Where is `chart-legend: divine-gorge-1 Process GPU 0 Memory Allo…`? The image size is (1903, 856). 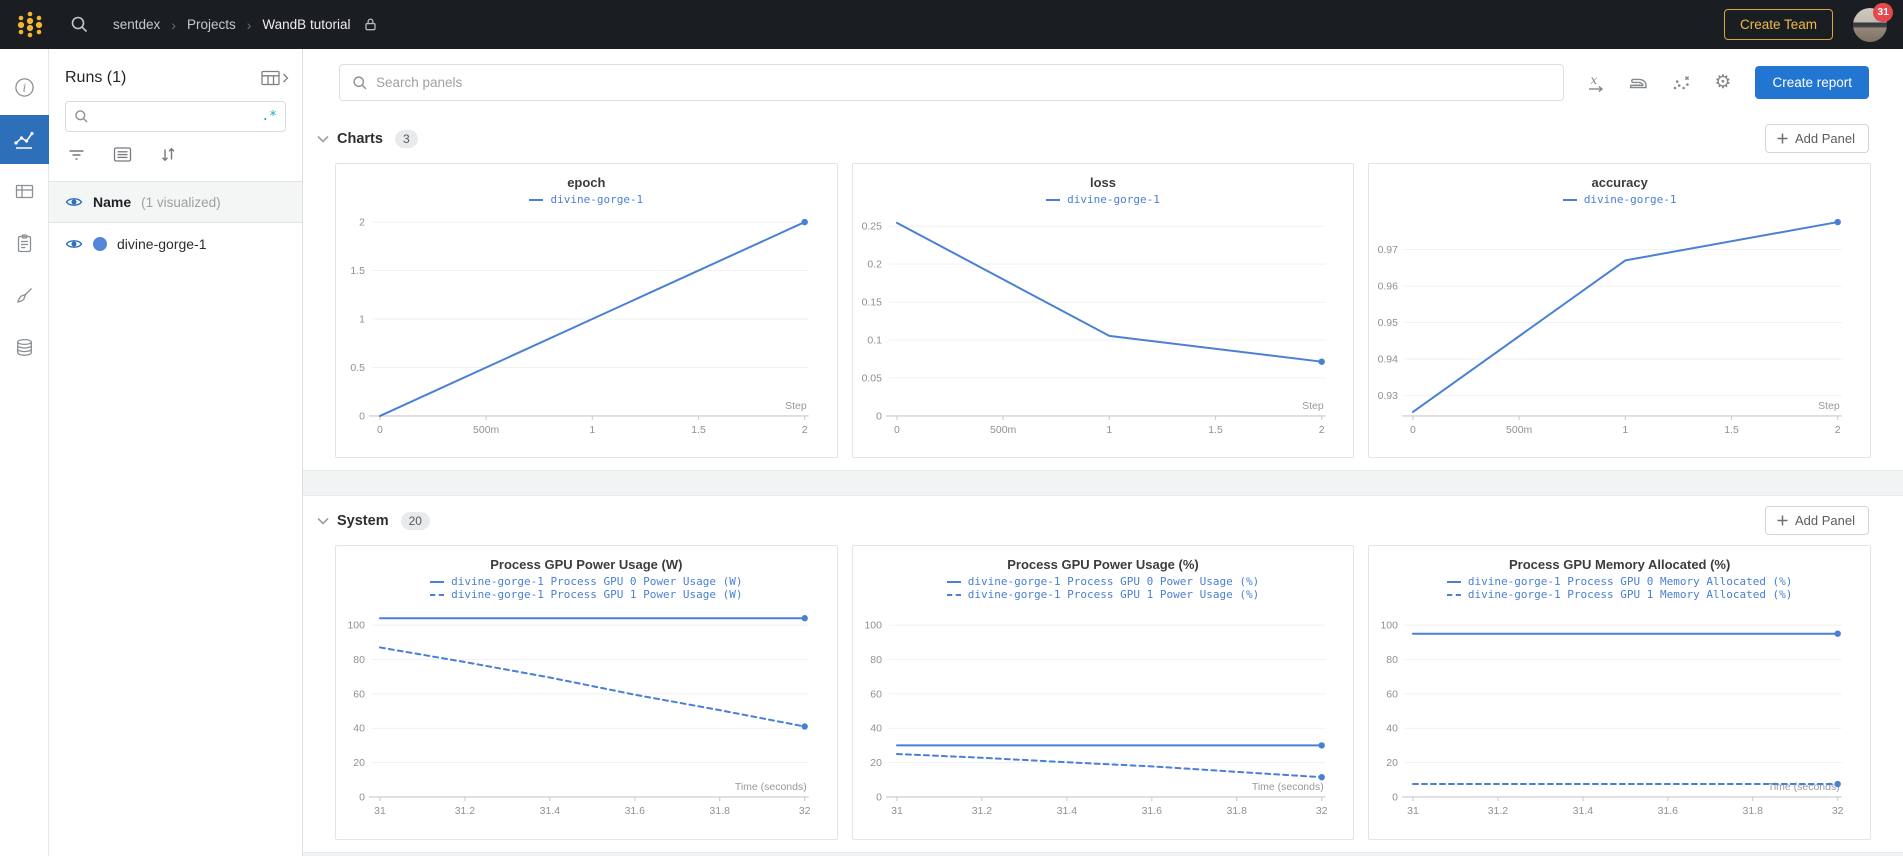
chart-legend: divine-gorge-1 Process GPU 0 Memory Allo… is located at coordinates (1619, 588).